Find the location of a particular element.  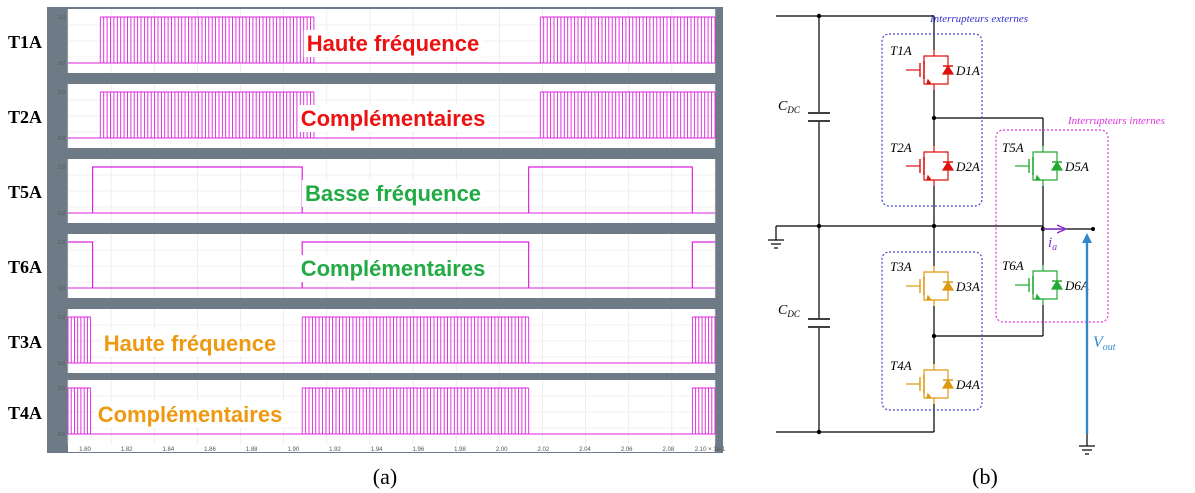

capacitor-lower is located at coordinates (819, 323).